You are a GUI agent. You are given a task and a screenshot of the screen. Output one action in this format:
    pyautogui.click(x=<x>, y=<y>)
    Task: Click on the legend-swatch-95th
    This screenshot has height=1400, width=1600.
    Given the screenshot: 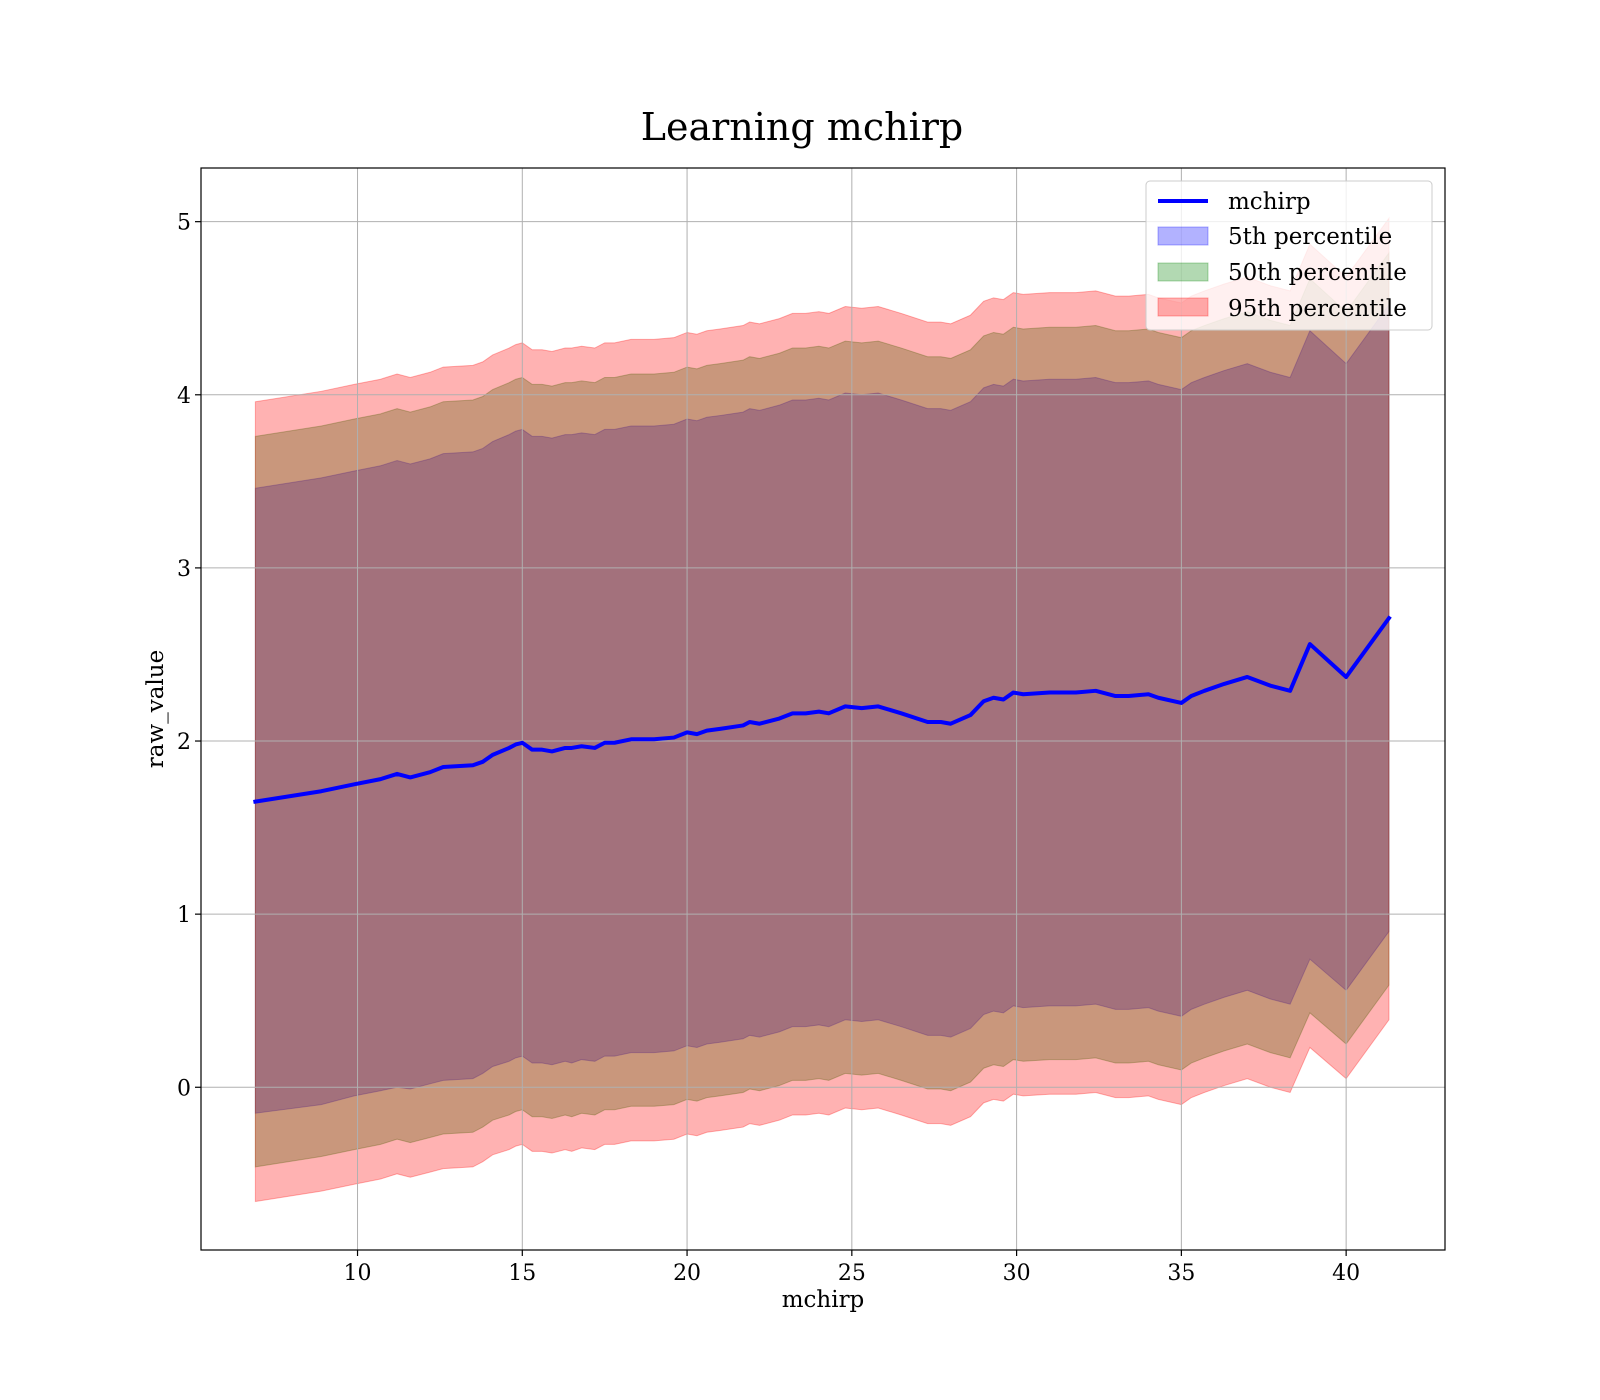 What is the action you would take?
    pyautogui.click(x=1183, y=307)
    